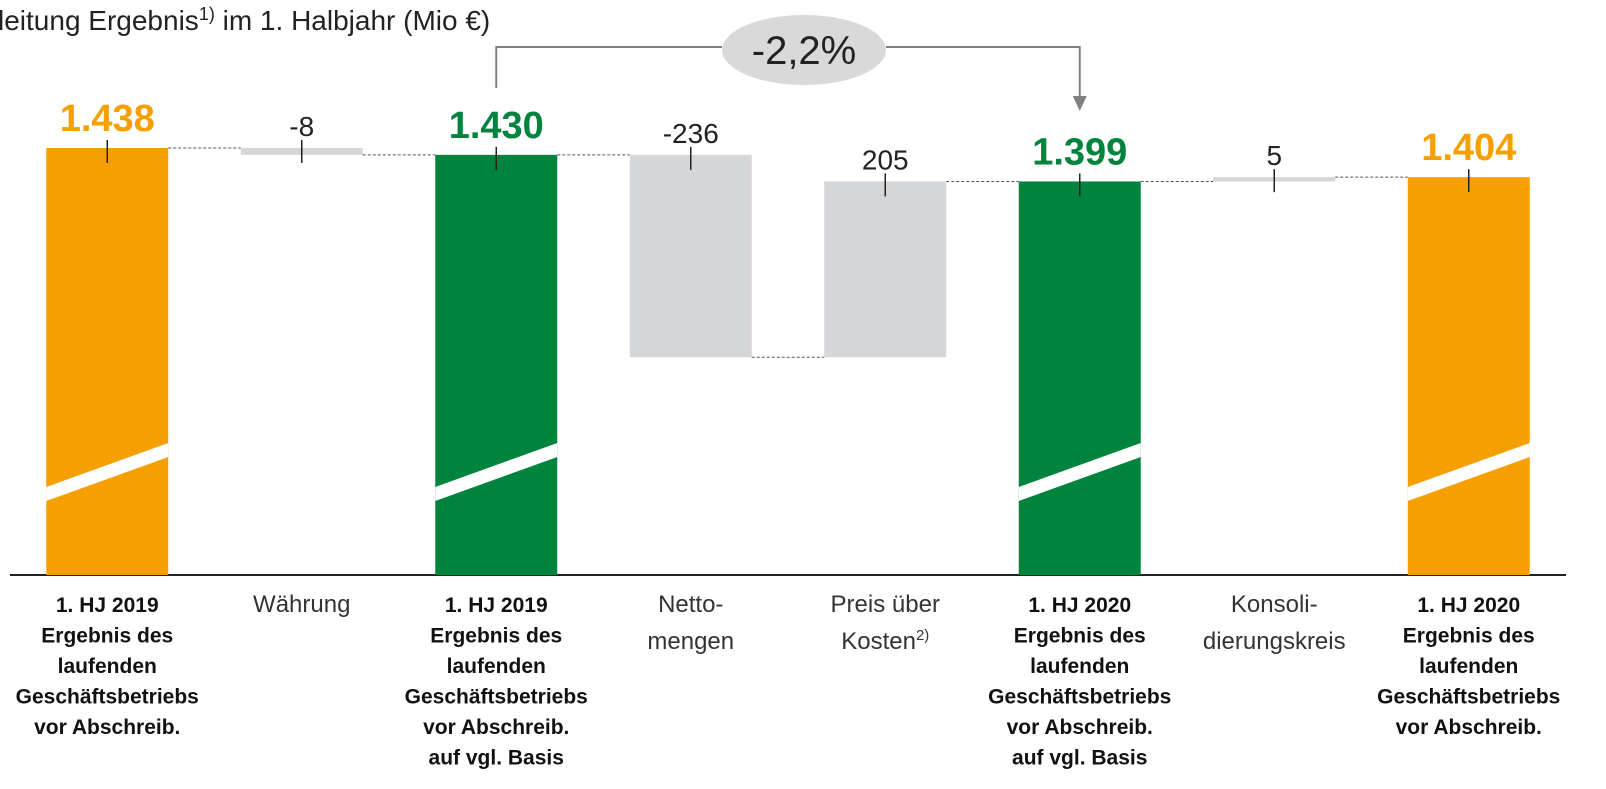 This screenshot has width=1606, height=789. What do you see at coordinates (1468, 148) in the screenshot?
I see `value-label: 1.404` at bounding box center [1468, 148].